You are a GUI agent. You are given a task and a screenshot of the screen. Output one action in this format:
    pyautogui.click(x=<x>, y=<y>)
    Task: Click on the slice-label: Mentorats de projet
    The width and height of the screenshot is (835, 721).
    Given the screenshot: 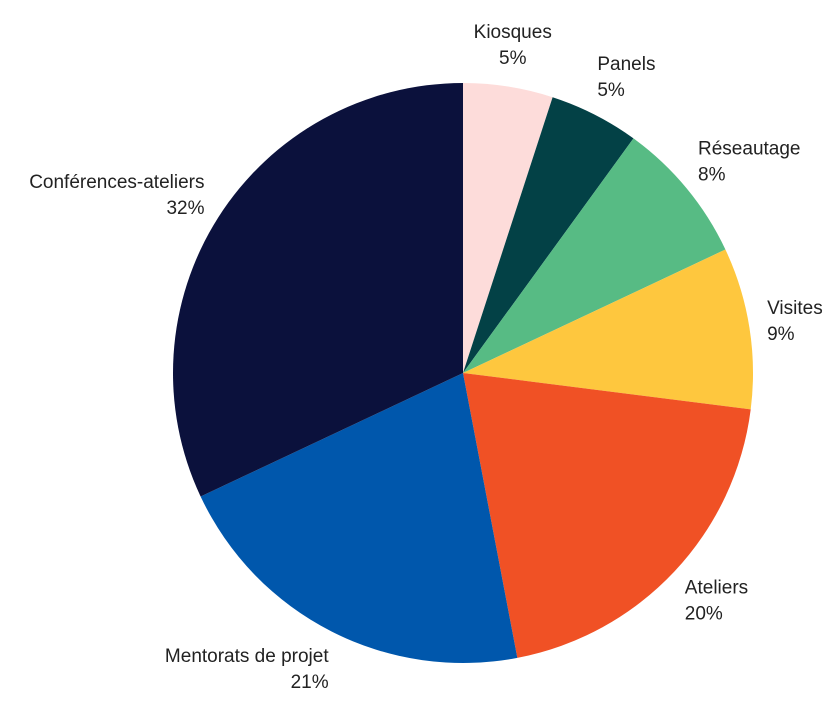 What is the action you would take?
    pyautogui.click(x=247, y=656)
    